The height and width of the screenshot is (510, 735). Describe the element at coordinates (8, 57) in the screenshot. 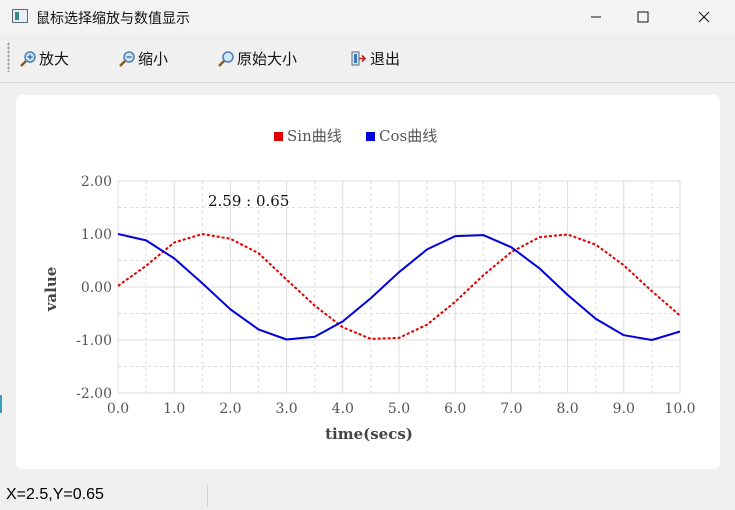

I see `toolbar-grip` at that location.